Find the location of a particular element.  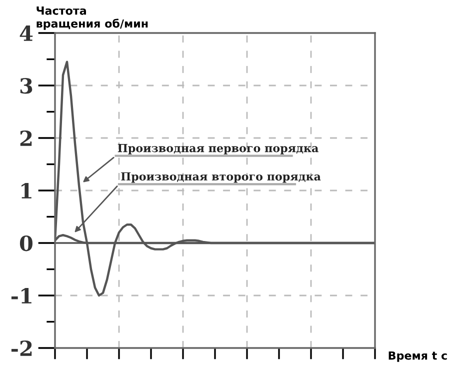

x-axis-title: Время t c is located at coordinates (417, 356).